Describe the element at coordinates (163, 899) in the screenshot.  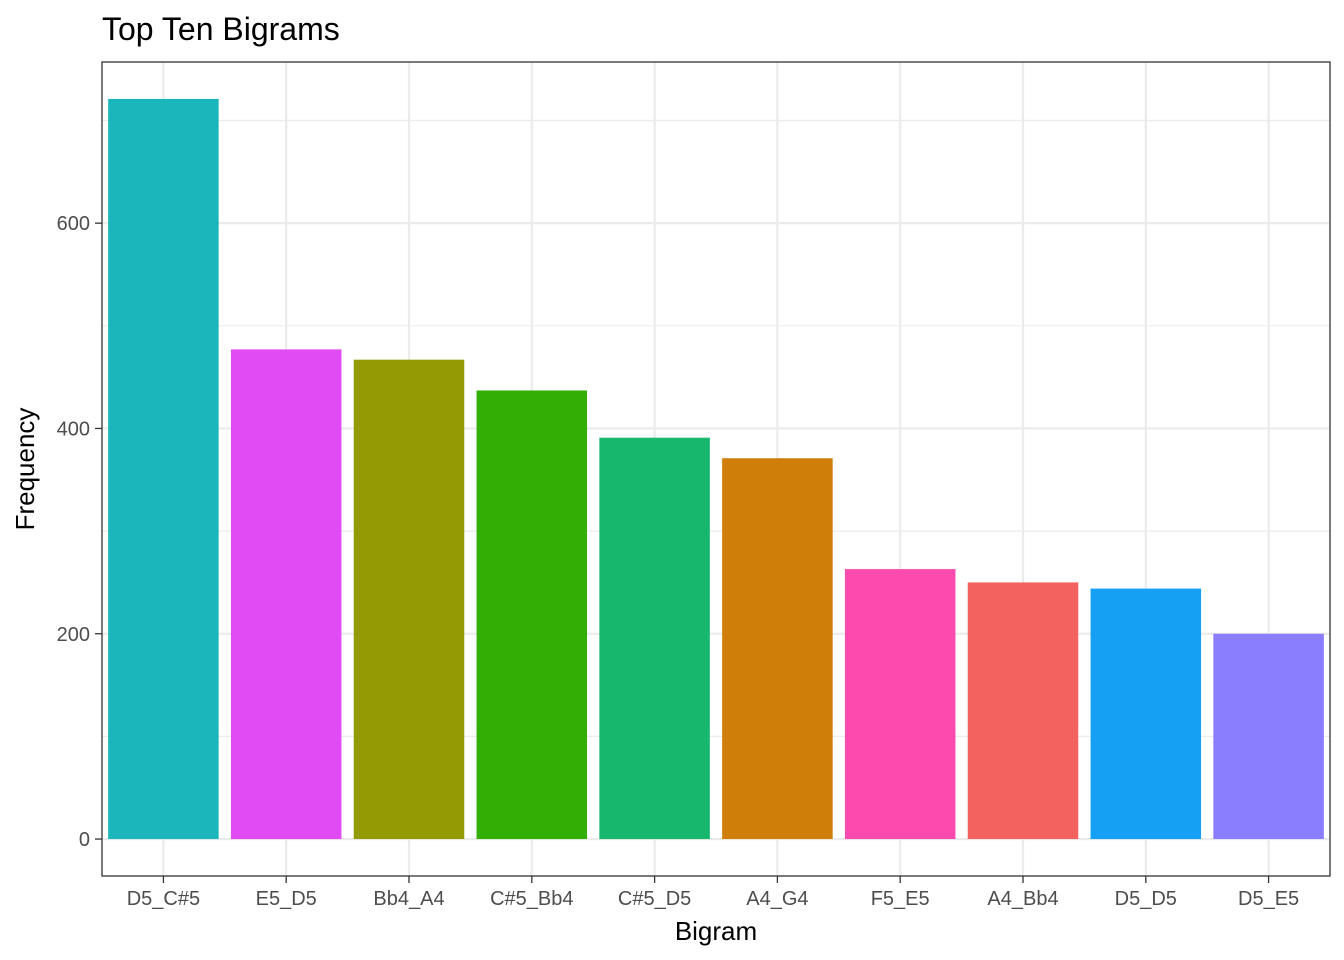
I see `x-tick-label: D5_C#5` at that location.